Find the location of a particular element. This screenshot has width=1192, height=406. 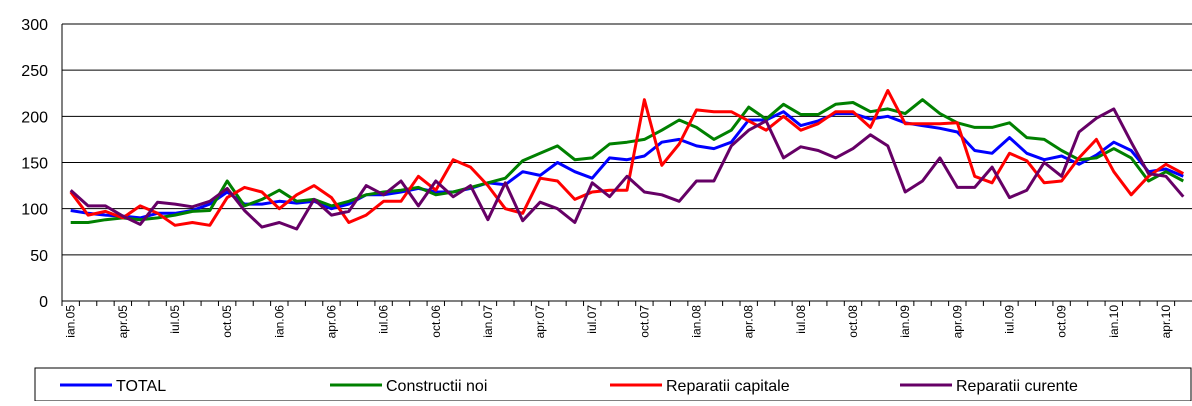

legend-label: Reparatii capitale is located at coordinates (728, 386).